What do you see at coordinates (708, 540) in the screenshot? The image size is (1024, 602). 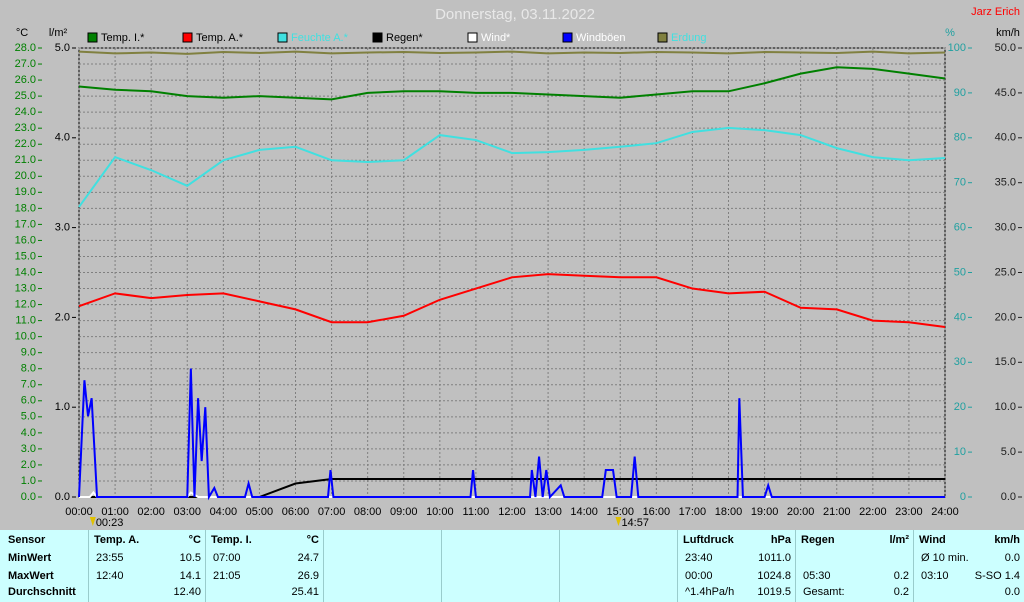 I see `table-cell: Luftdruck` at bounding box center [708, 540].